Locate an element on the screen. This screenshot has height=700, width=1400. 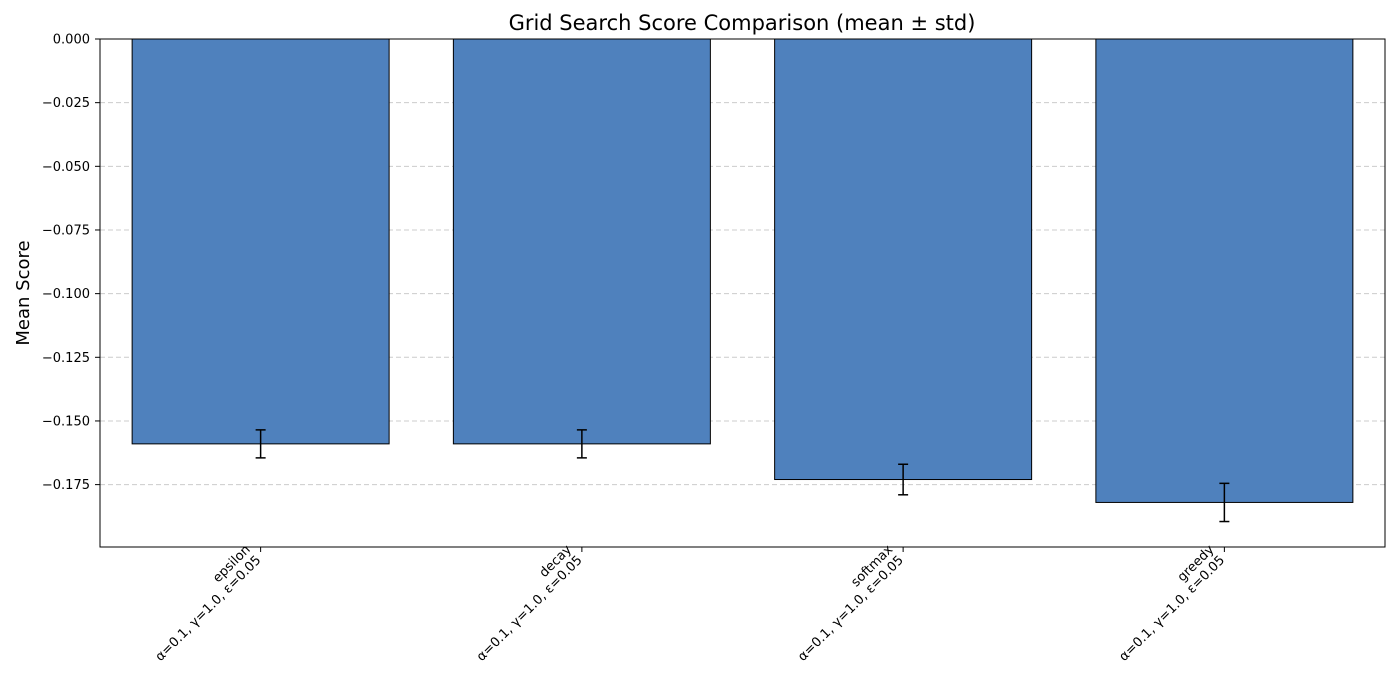
y-tick-label: −0.025 is located at coordinates (66, 103).